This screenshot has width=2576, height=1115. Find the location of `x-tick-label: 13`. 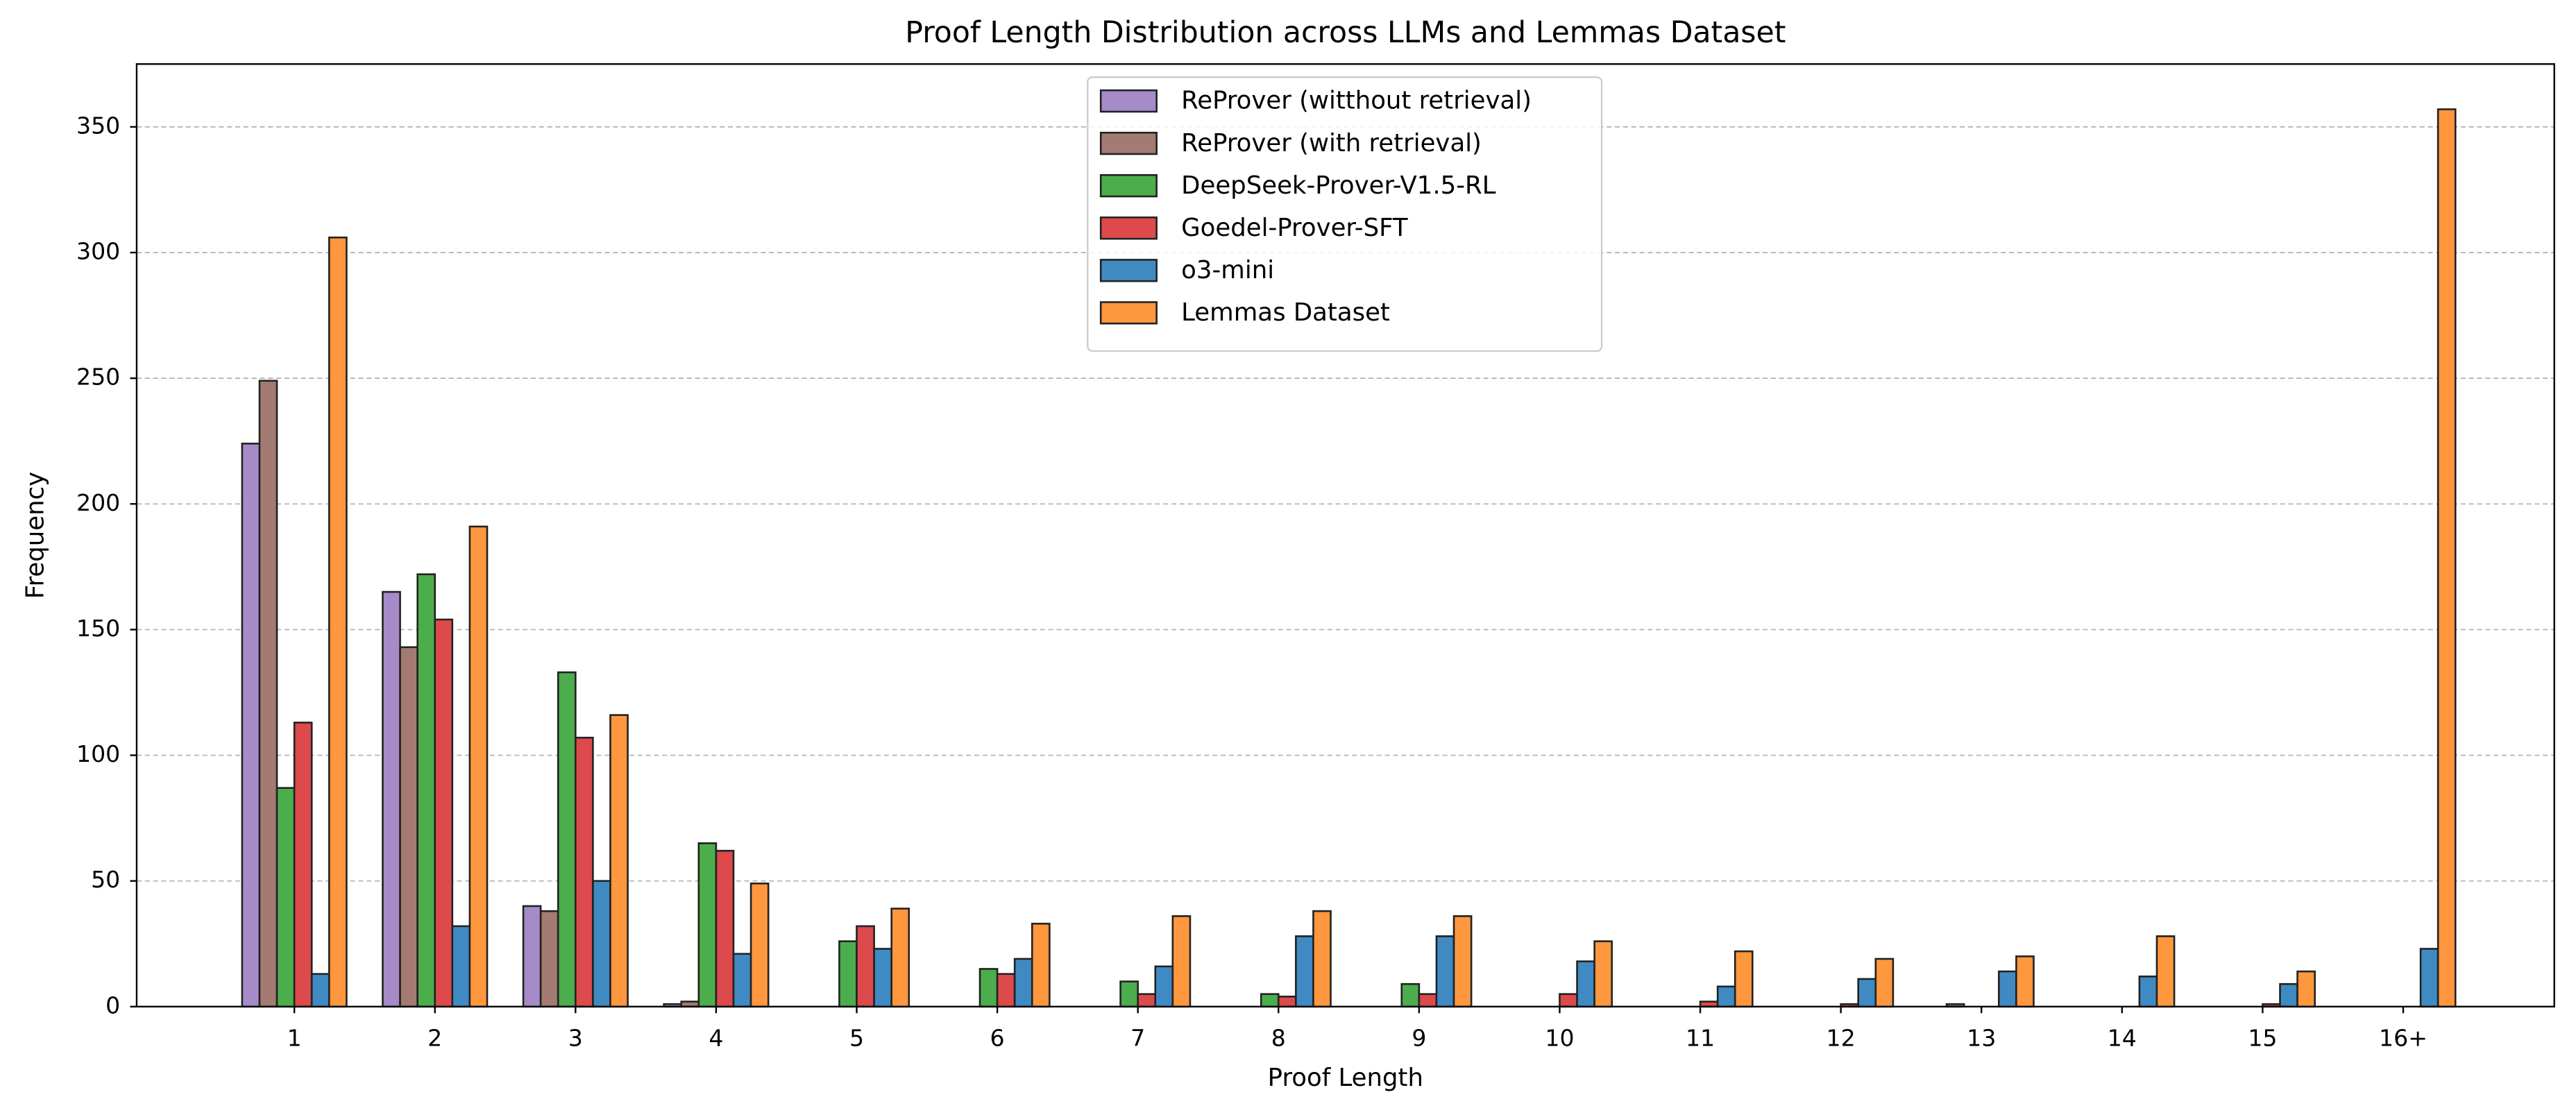

x-tick-label: 13 is located at coordinates (1982, 1038).